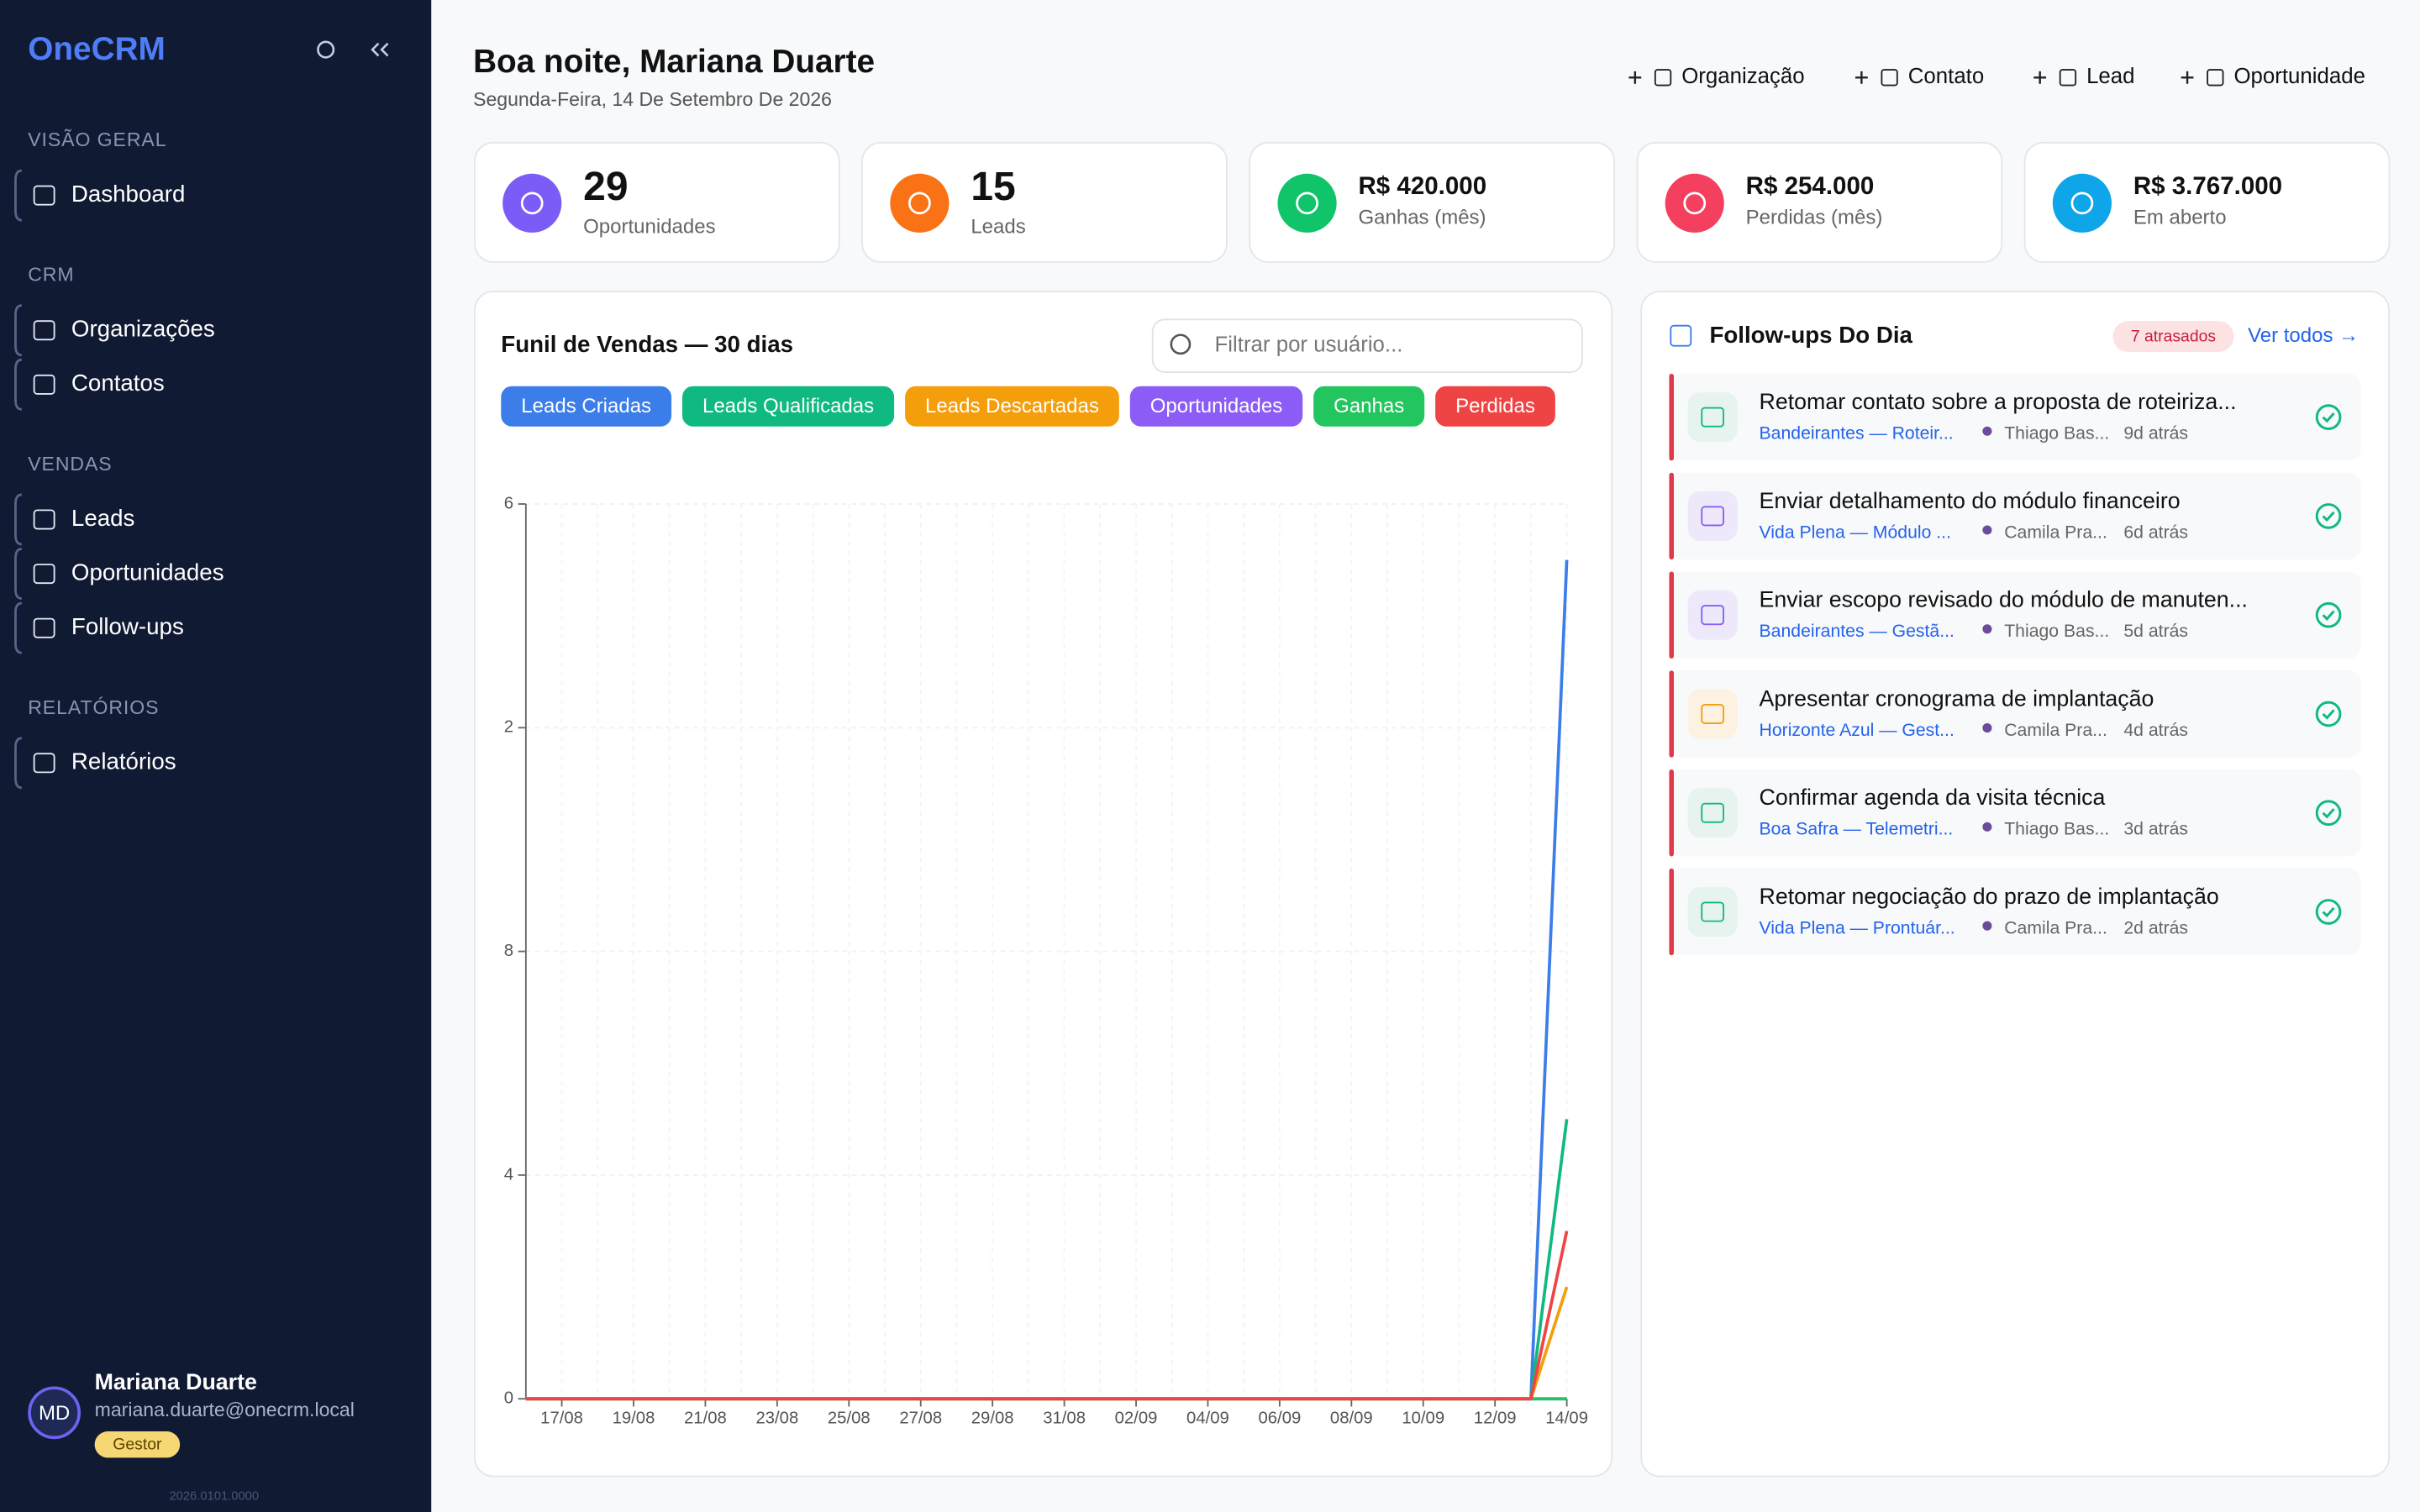  What do you see at coordinates (97, 49) in the screenshot?
I see `logo: OneCRM` at bounding box center [97, 49].